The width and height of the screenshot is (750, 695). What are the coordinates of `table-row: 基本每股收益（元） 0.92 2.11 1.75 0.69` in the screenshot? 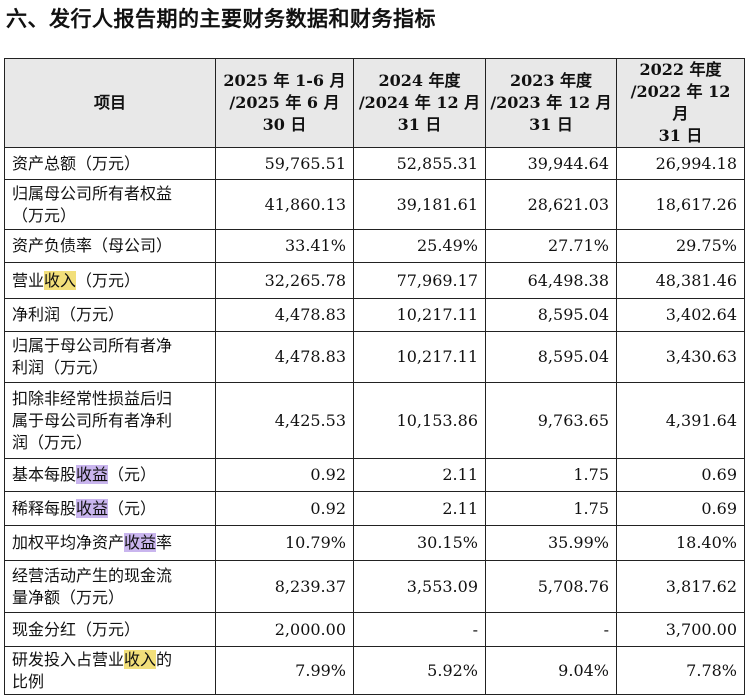 It's located at (374, 475).